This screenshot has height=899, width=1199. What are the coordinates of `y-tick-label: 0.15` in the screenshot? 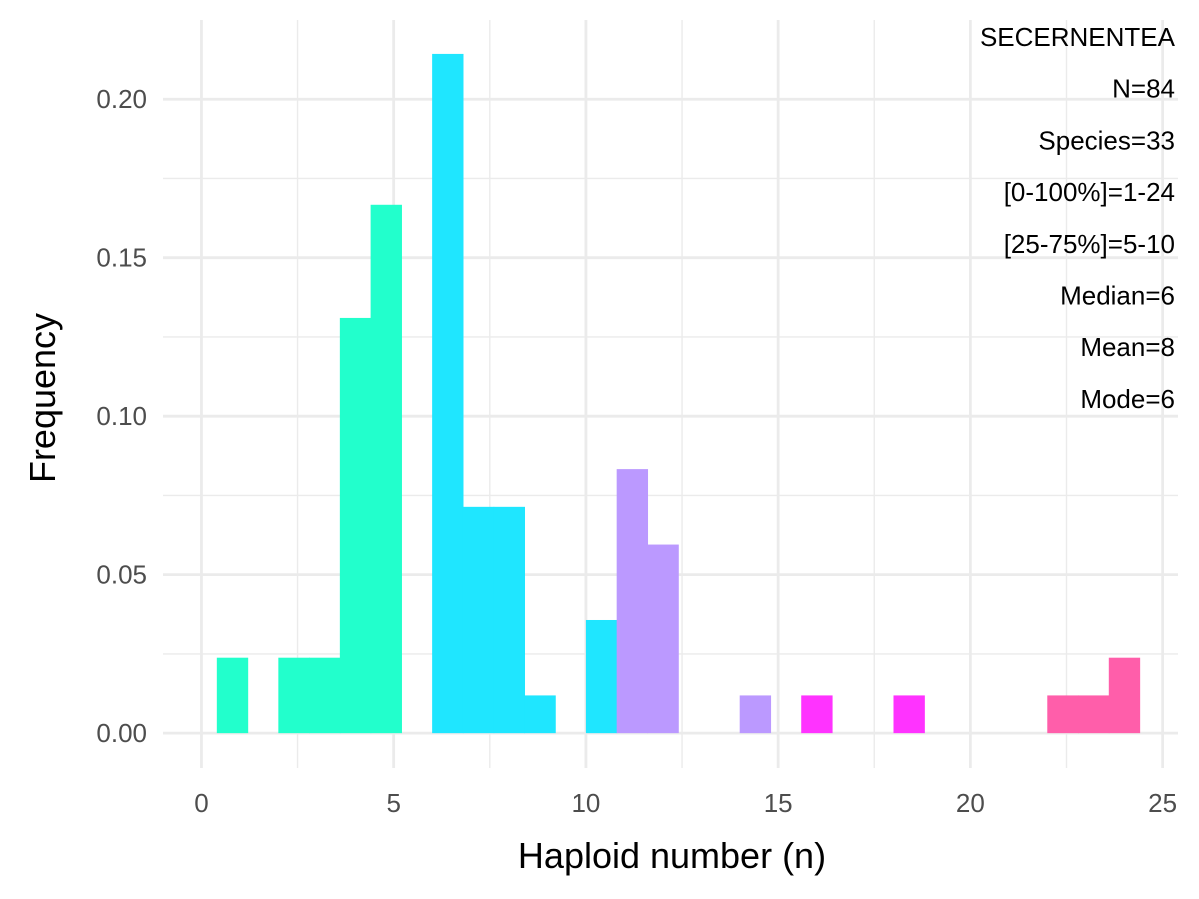 It's located at (121, 258).